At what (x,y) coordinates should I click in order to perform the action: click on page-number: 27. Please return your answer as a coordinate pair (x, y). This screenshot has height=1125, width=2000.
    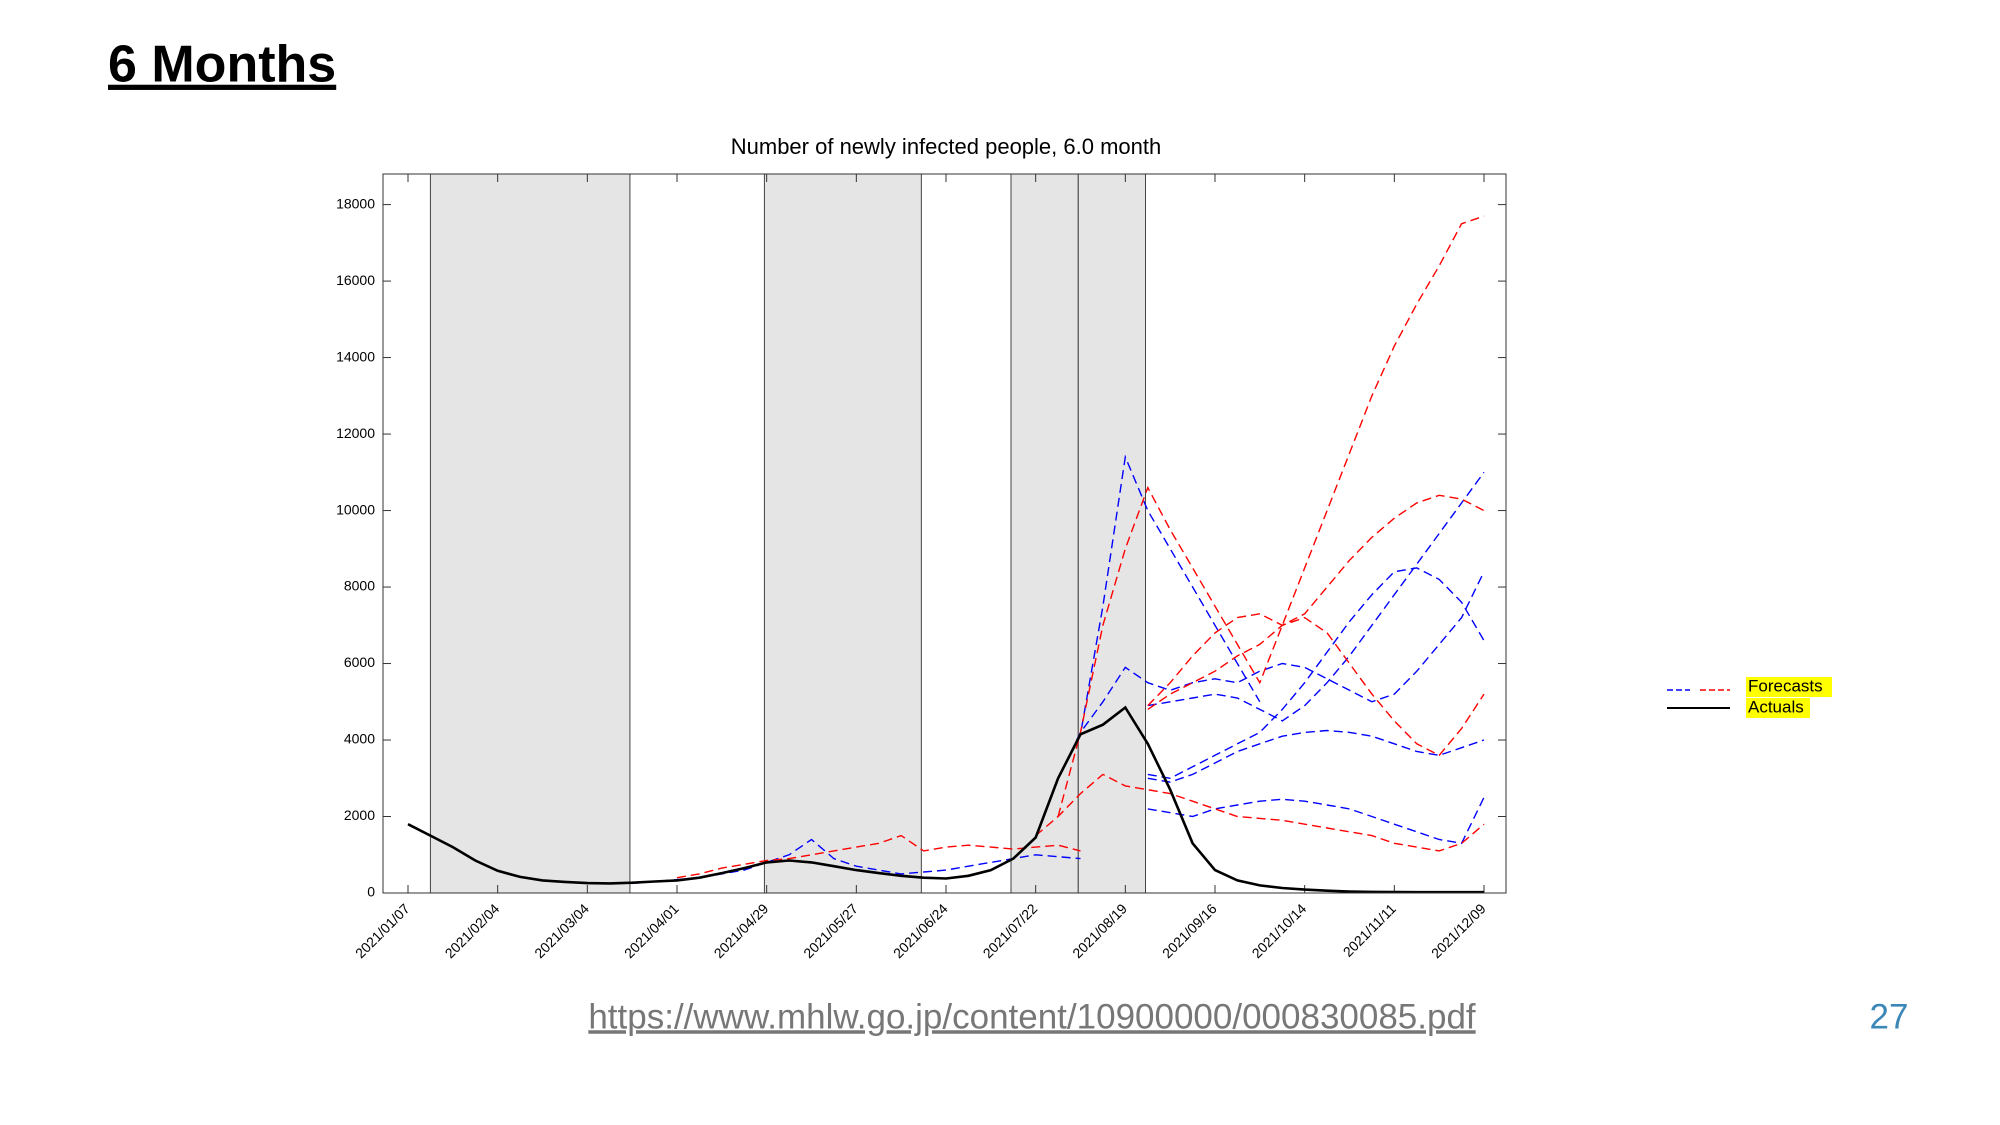
    Looking at the image, I should click on (1889, 1016).